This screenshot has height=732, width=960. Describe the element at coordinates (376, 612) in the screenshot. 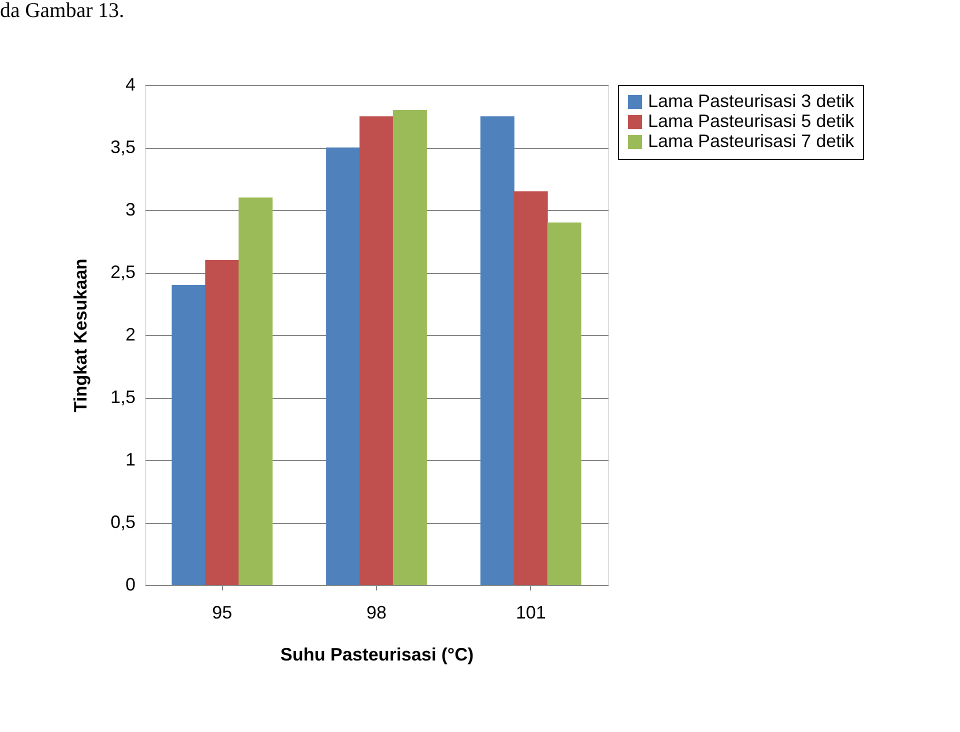

I see `x-tick-label: 98` at that location.